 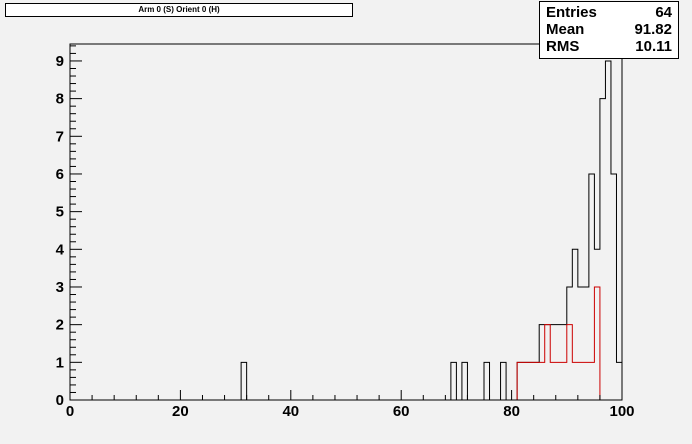 What do you see at coordinates (571, 12) in the screenshot?
I see `stats-entries-label: Entries` at bounding box center [571, 12].